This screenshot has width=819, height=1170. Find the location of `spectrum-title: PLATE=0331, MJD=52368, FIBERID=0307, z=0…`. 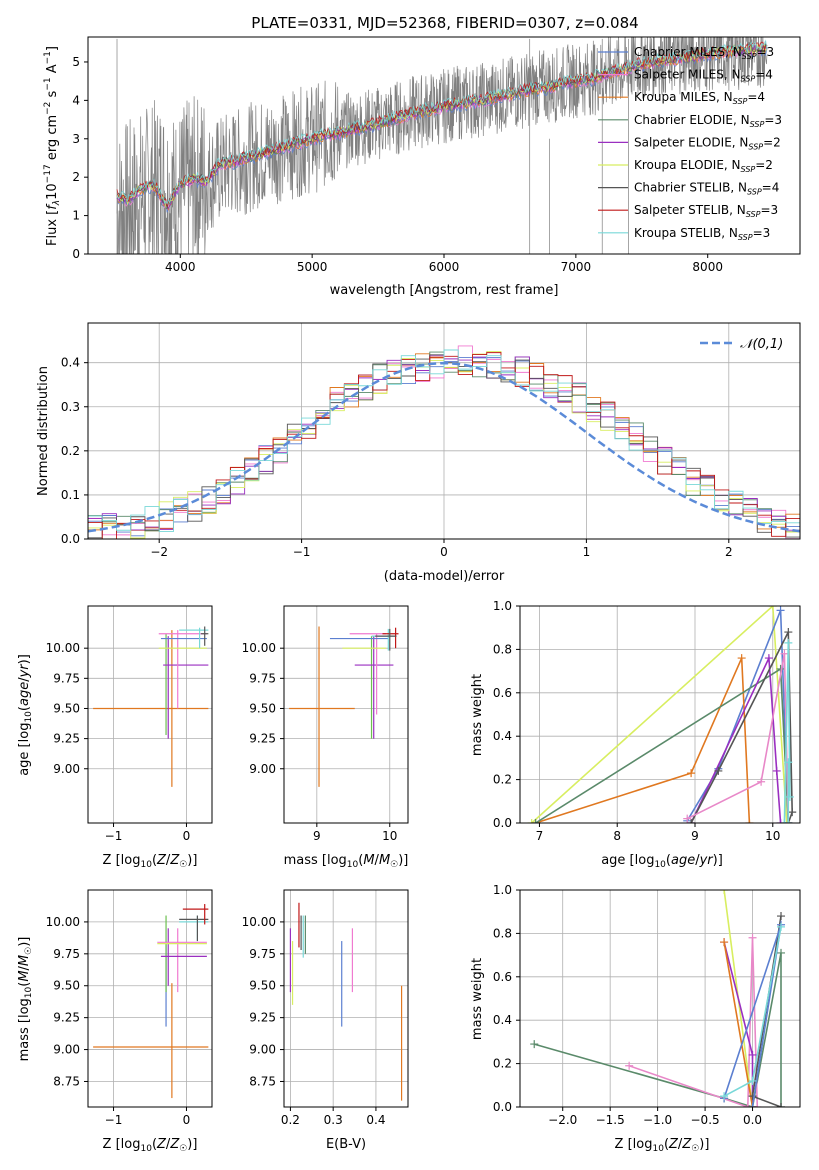

spectrum-title: PLATE=0331, MJD=52368, FIBERID=0307, z=0… is located at coordinates (444, 23).